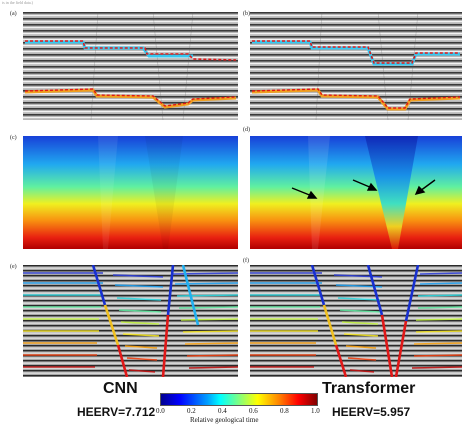 This screenshot has width=474, height=429. What do you see at coordinates (356, 321) in the screenshot?
I see `horizon-overlay-panel-f` at bounding box center [356, 321].